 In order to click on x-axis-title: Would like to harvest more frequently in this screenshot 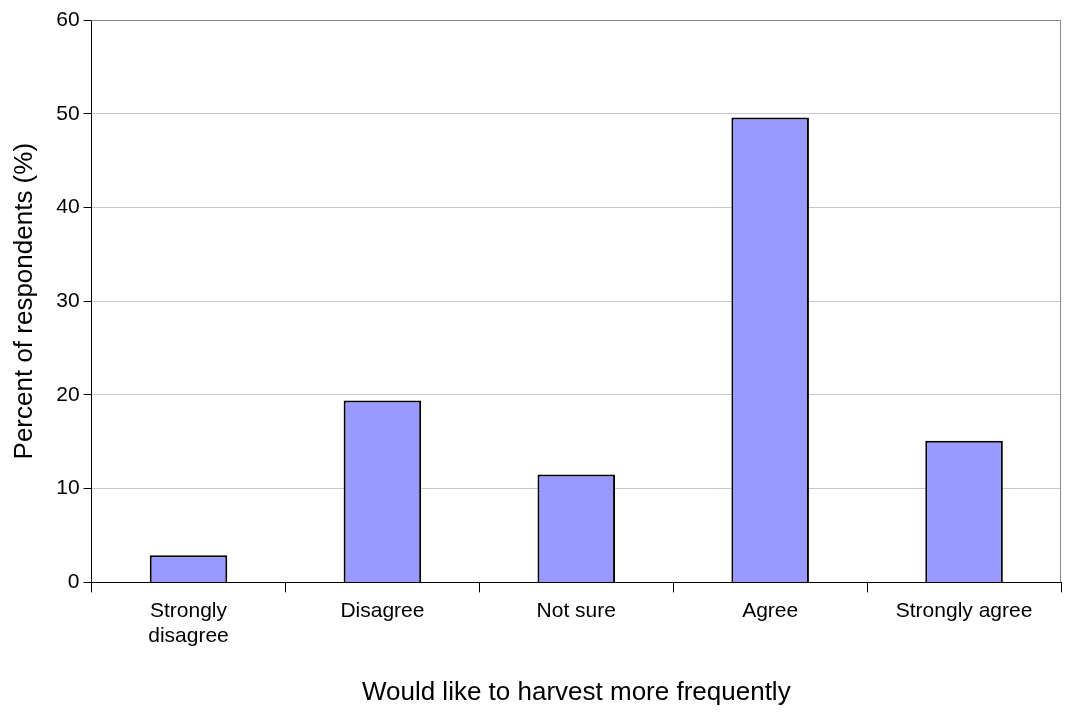, I will do `click(576, 690)`.